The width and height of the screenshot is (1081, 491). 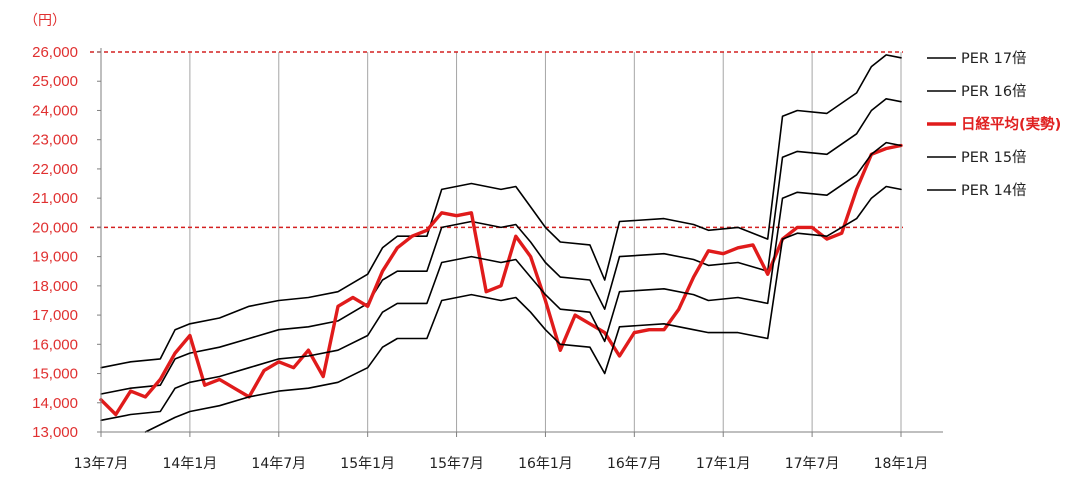 I want to click on y-tick-label: 19,000, so click(x=55, y=257).